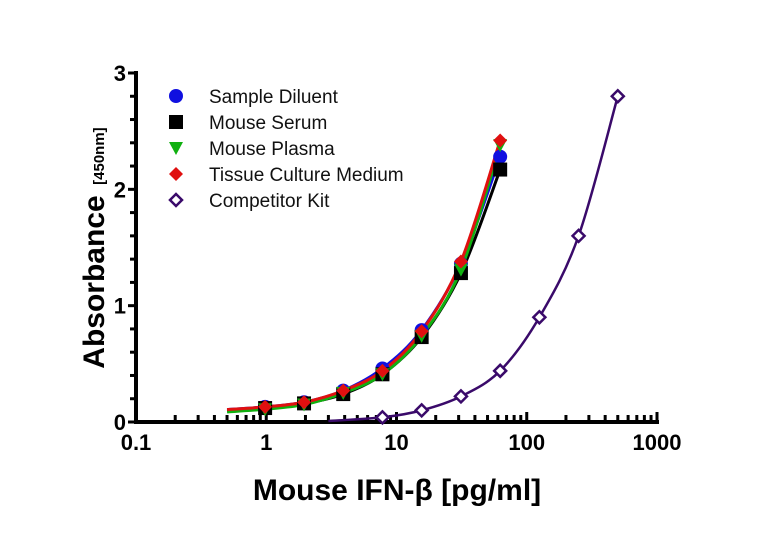 The height and width of the screenshot is (550, 762). Describe the element at coordinates (176, 96) in the screenshot. I see `legend-marker-circle` at that location.